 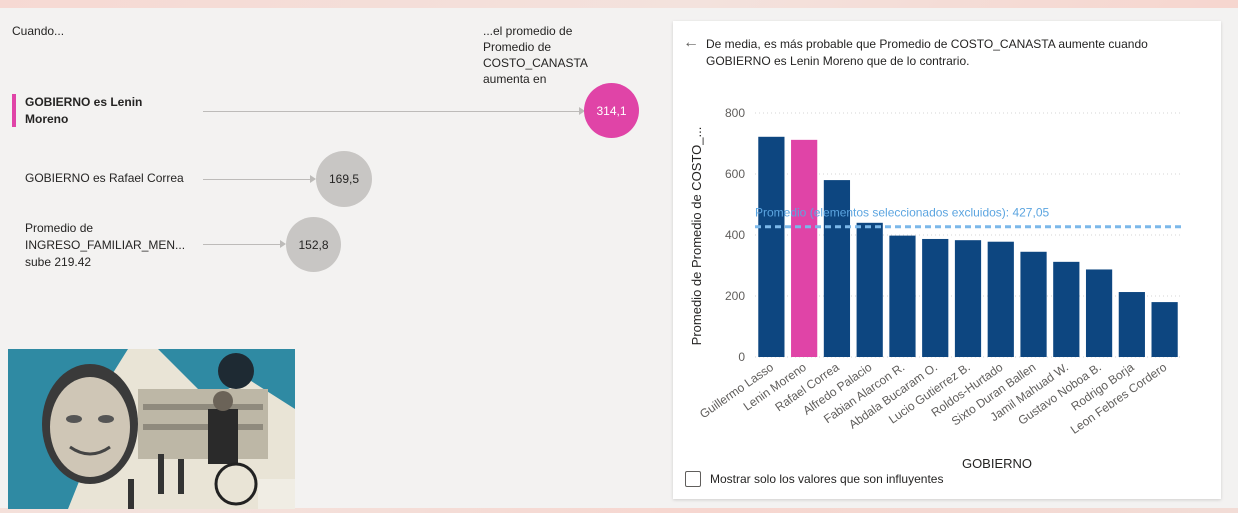 I want to click on bar-roldos-hurtado, so click(x=1000, y=299).